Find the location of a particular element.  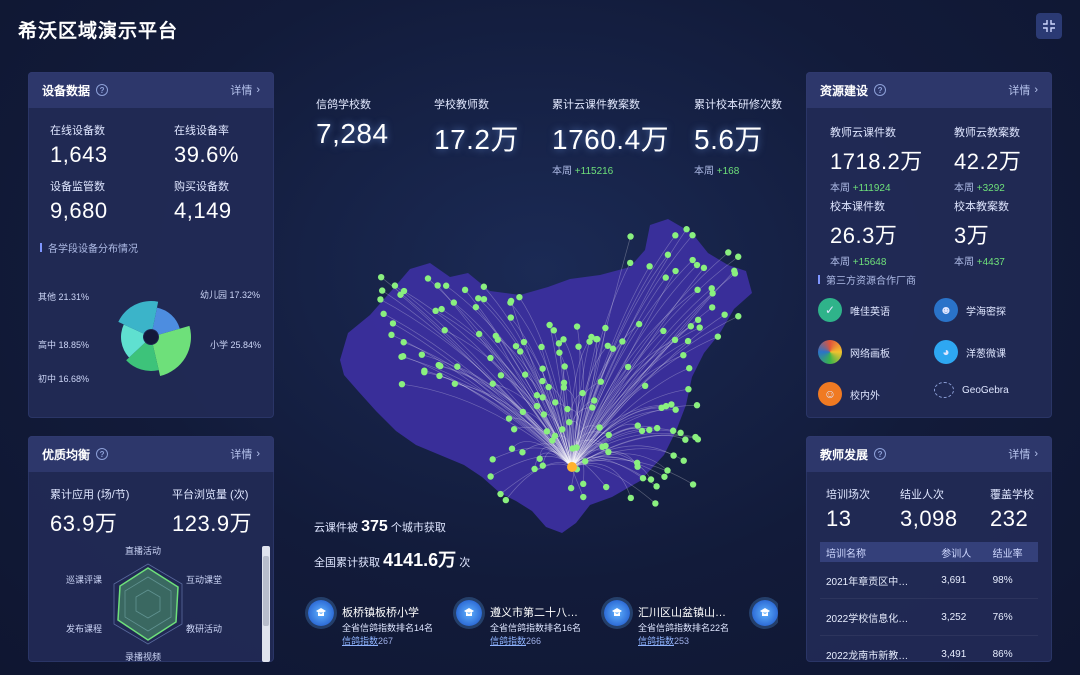

pie-slice-初中 is located at coordinates (142, 356).